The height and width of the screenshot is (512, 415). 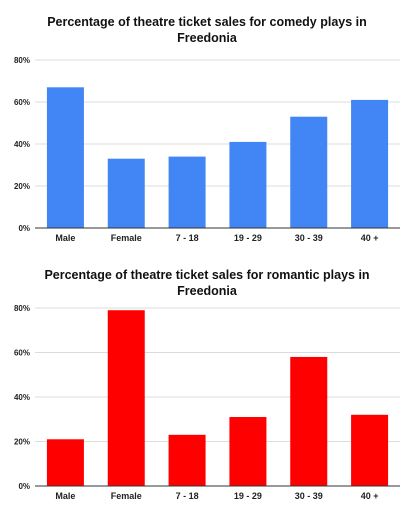 I want to click on comedy-chart-x-axis: Male Female 7 - 18 19 - 29 30 - 39 40 +, so click(x=216, y=238).